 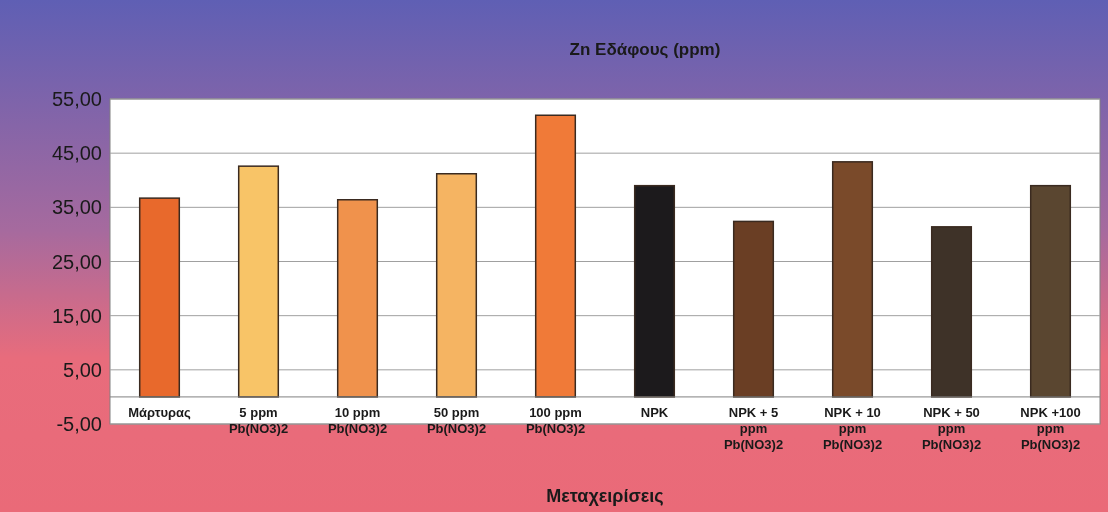 What do you see at coordinates (951, 428) in the screenshot?
I see `x-tick-label: NPK + 50 ppm Pb(NO3)2` at bounding box center [951, 428].